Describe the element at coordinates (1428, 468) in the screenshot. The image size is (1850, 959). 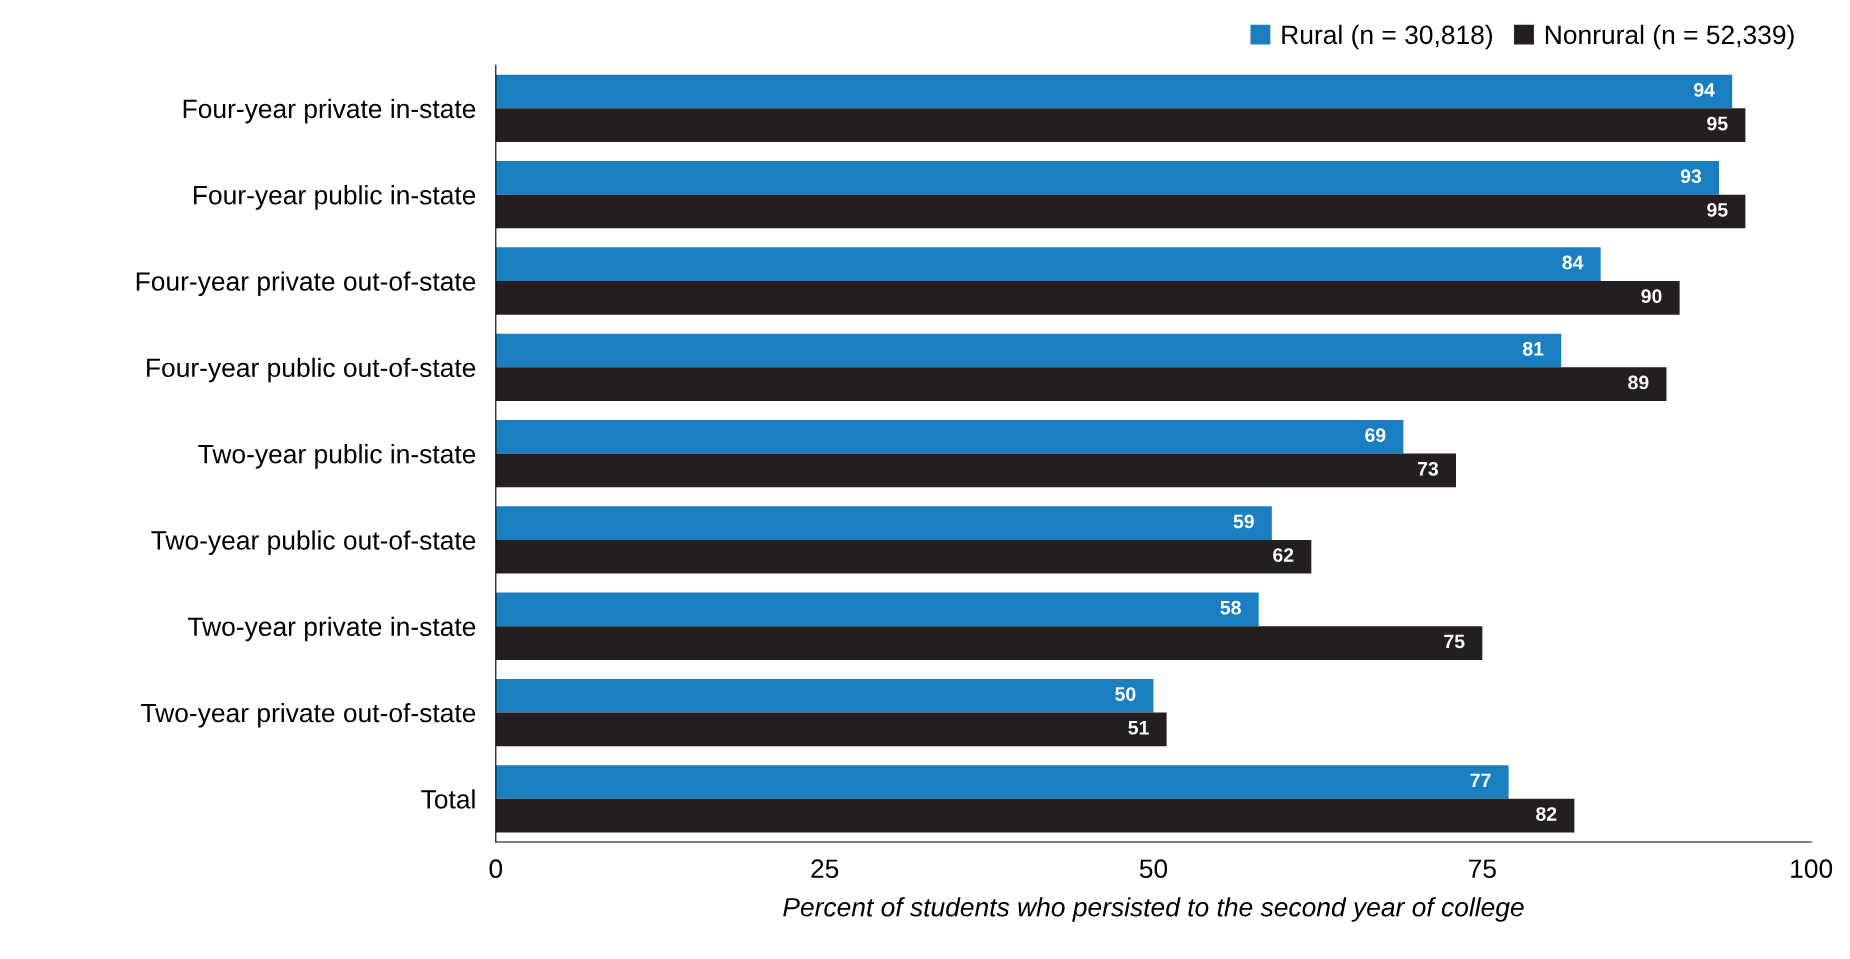
I see `data-label: 73` at that location.